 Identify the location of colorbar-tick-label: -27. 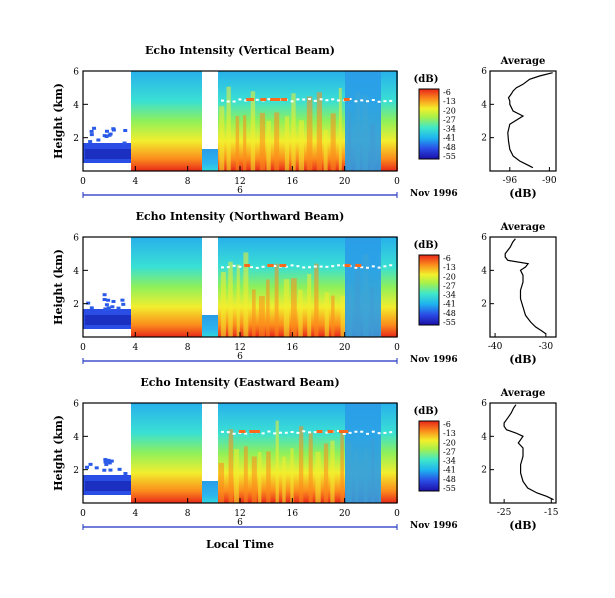
(449, 451).